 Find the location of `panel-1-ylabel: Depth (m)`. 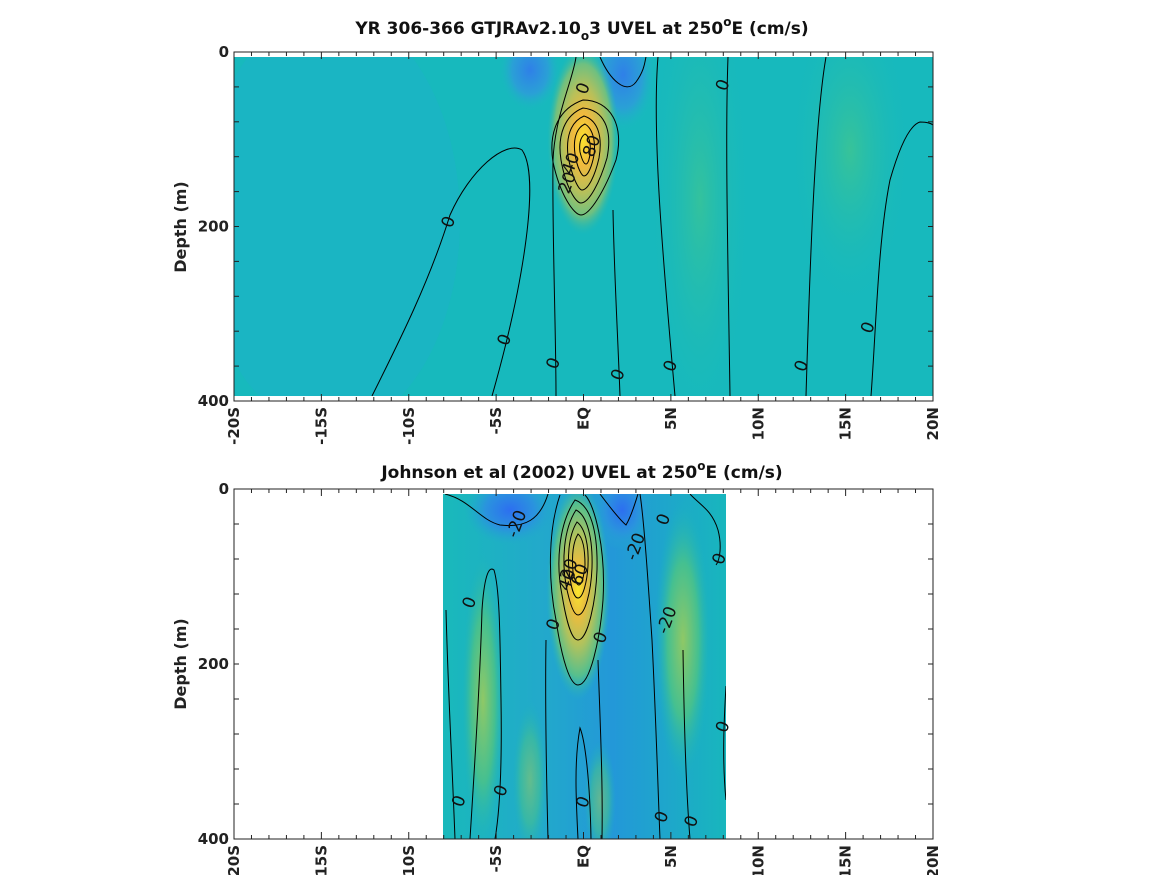

panel-1-ylabel: Depth (m) is located at coordinates (180, 227).